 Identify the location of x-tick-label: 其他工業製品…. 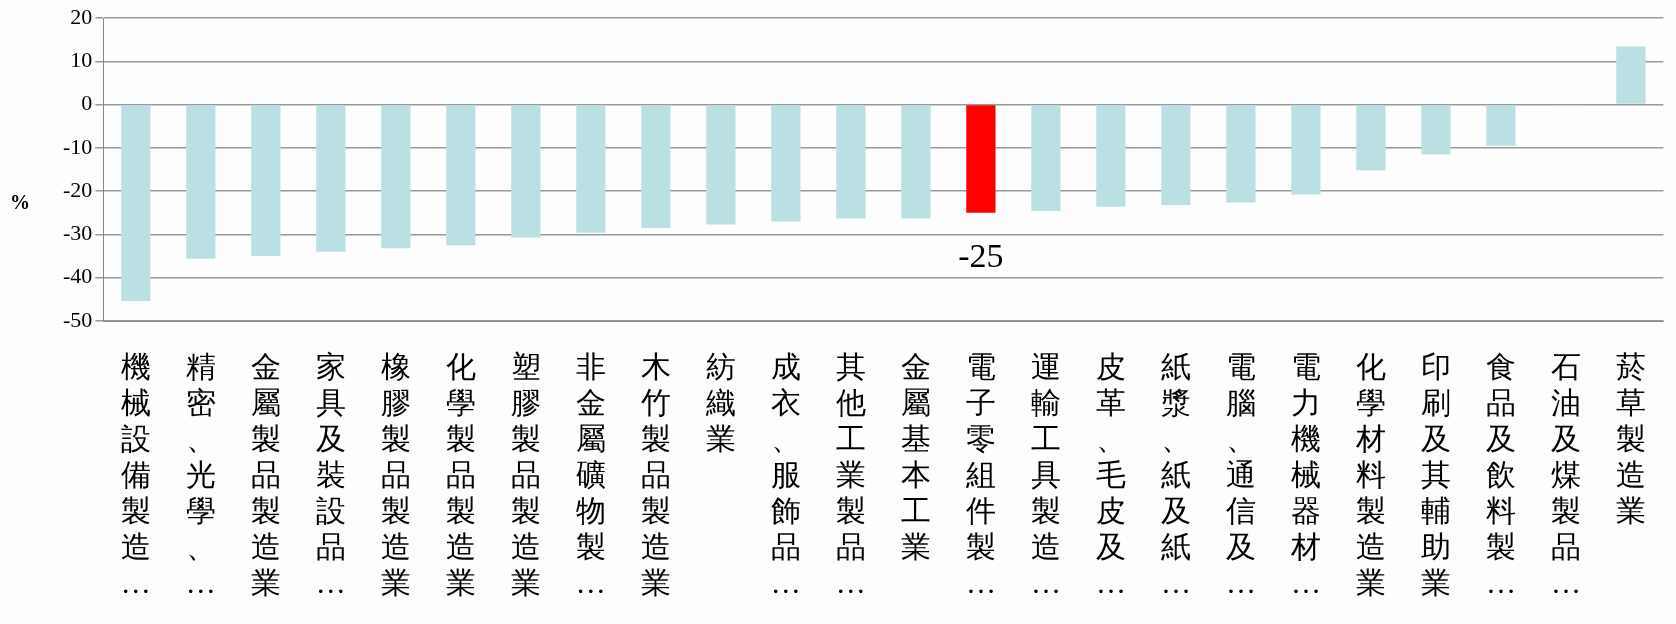
(850, 474).